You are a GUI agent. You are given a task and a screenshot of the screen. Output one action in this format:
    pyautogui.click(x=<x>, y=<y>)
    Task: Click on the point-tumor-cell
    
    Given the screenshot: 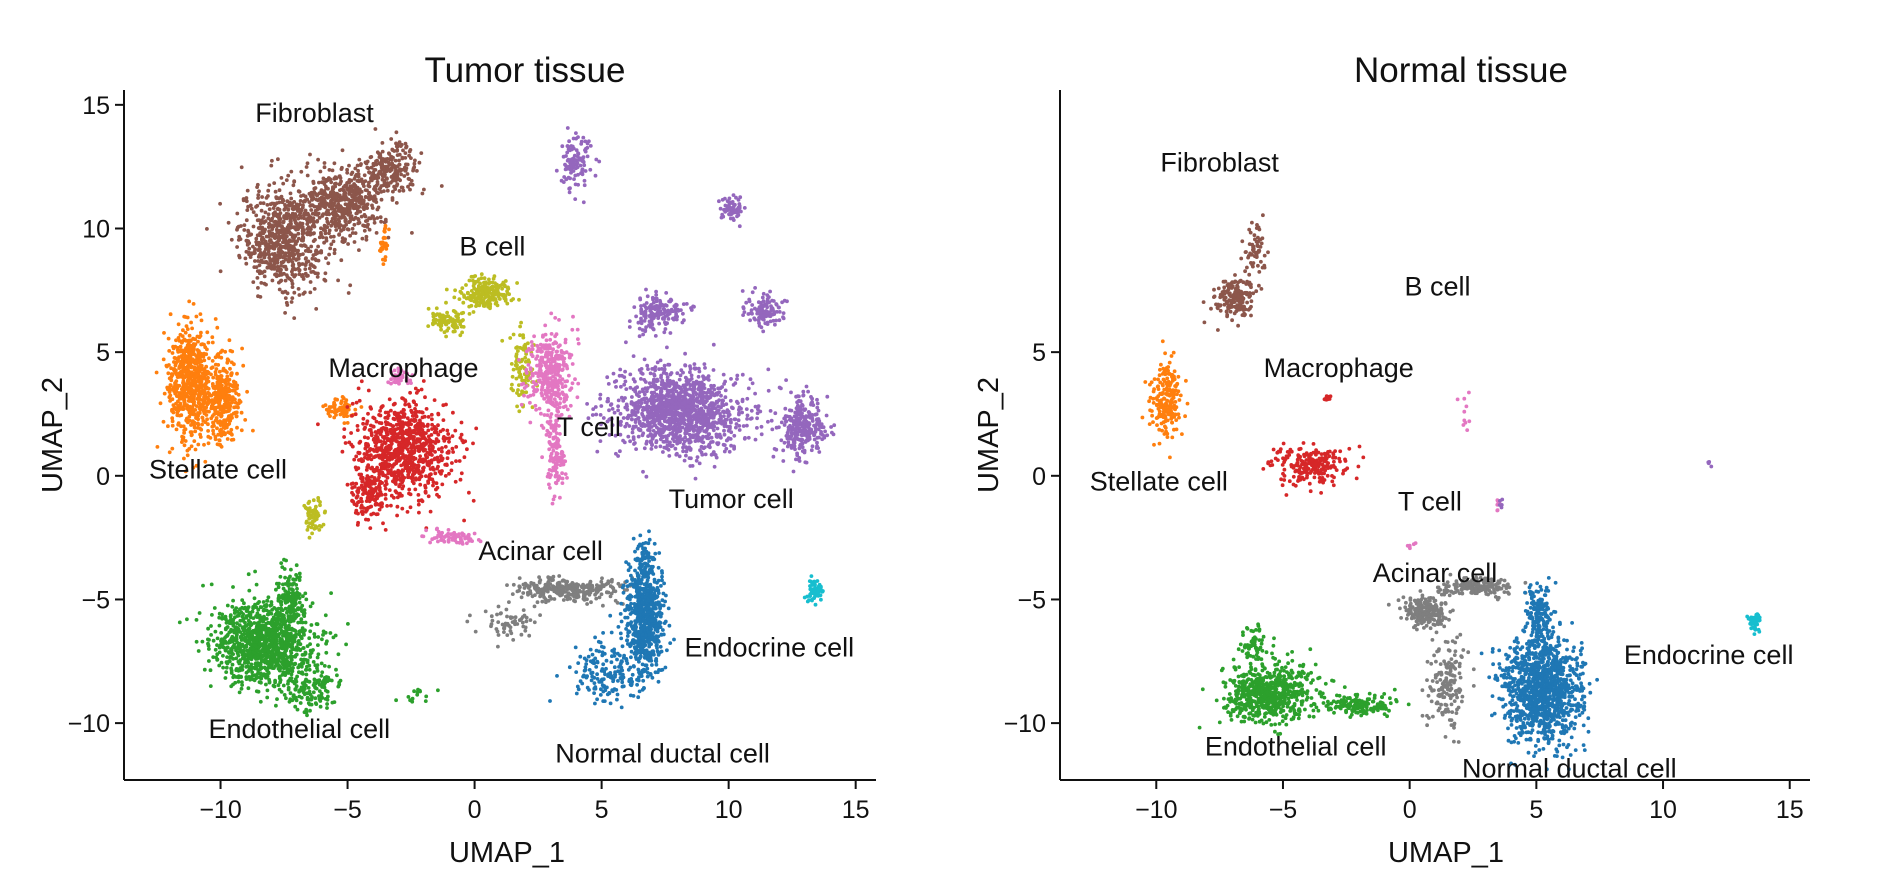 What is the action you would take?
    pyautogui.click(x=742, y=374)
    